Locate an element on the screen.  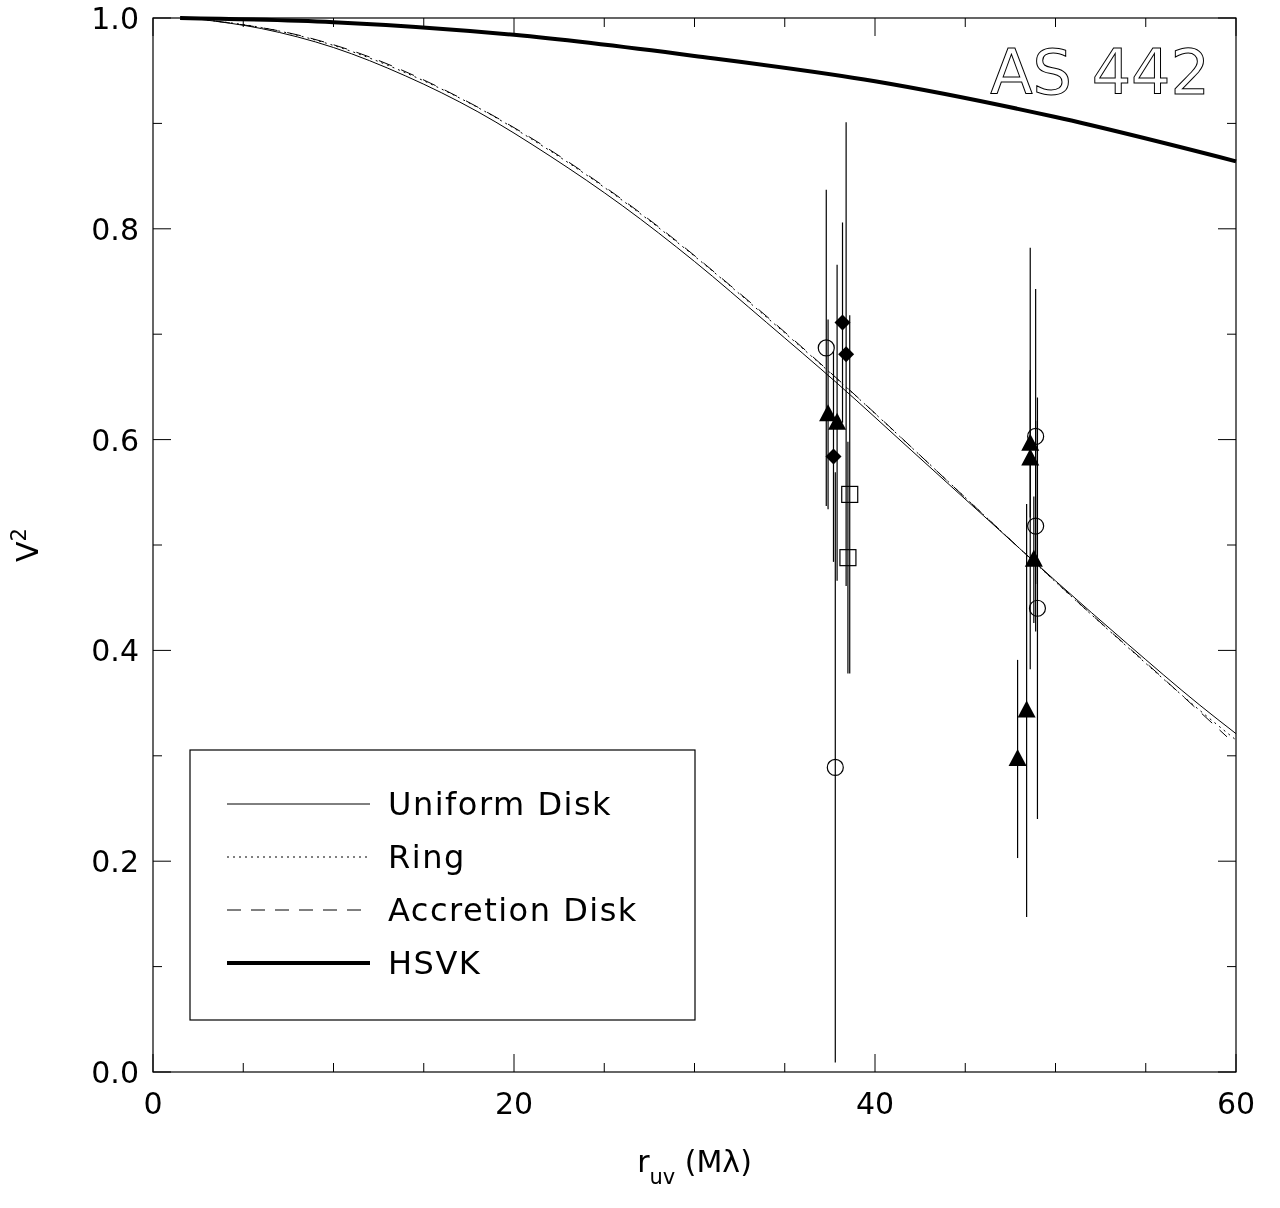
chart-title: AS 442 is located at coordinates (1100, 72).